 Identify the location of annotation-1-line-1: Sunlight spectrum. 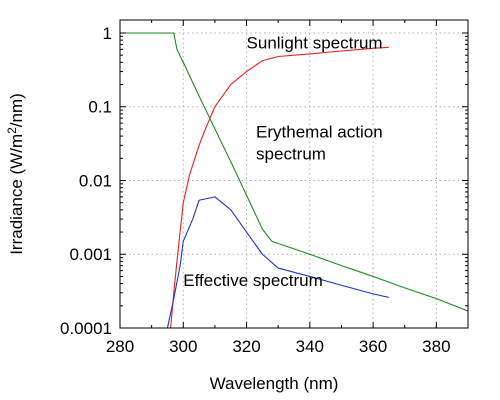
(315, 42).